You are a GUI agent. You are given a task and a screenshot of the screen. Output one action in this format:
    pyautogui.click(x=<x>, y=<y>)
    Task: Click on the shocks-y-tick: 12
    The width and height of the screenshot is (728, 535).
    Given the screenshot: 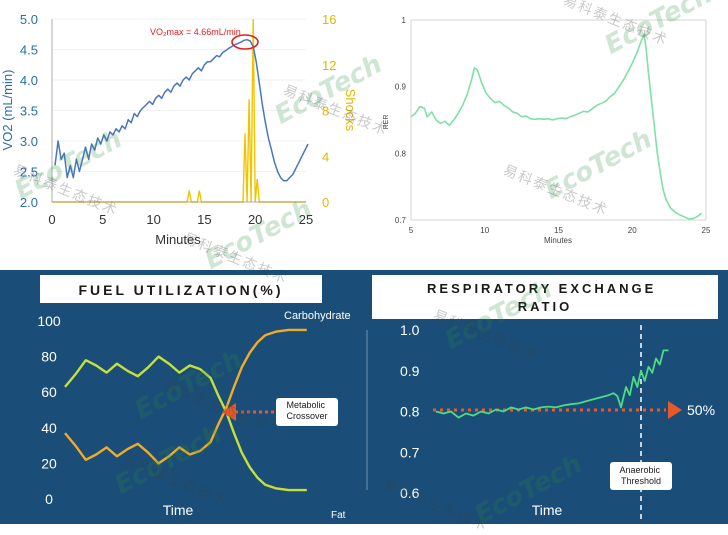 What is the action you would take?
    pyautogui.click(x=329, y=65)
    